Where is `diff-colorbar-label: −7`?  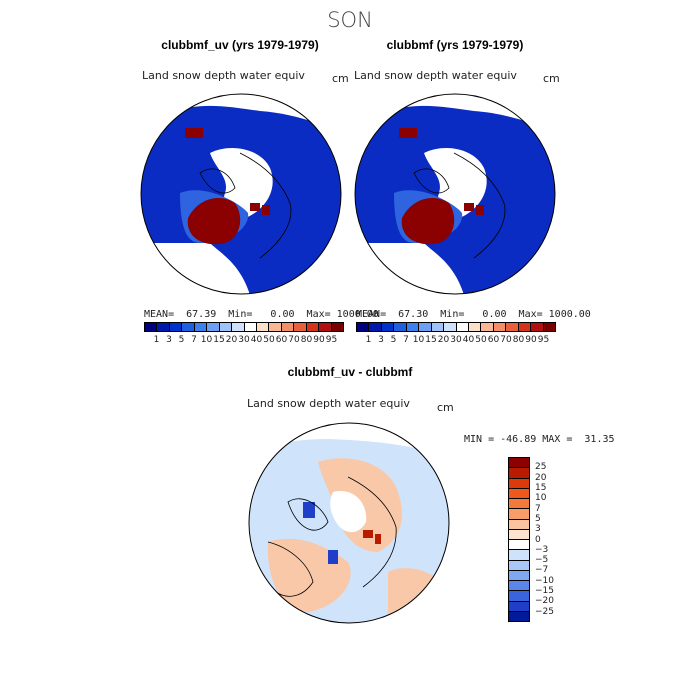 diff-colorbar-label: −7 is located at coordinates (542, 570).